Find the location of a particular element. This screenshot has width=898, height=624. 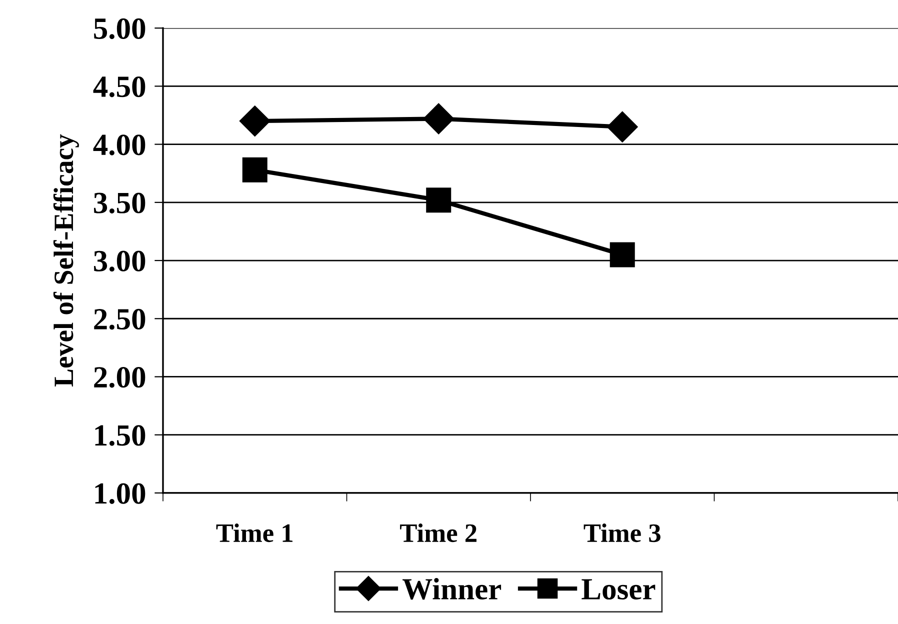

y-tick-label: 2.00 is located at coordinates (120, 377).